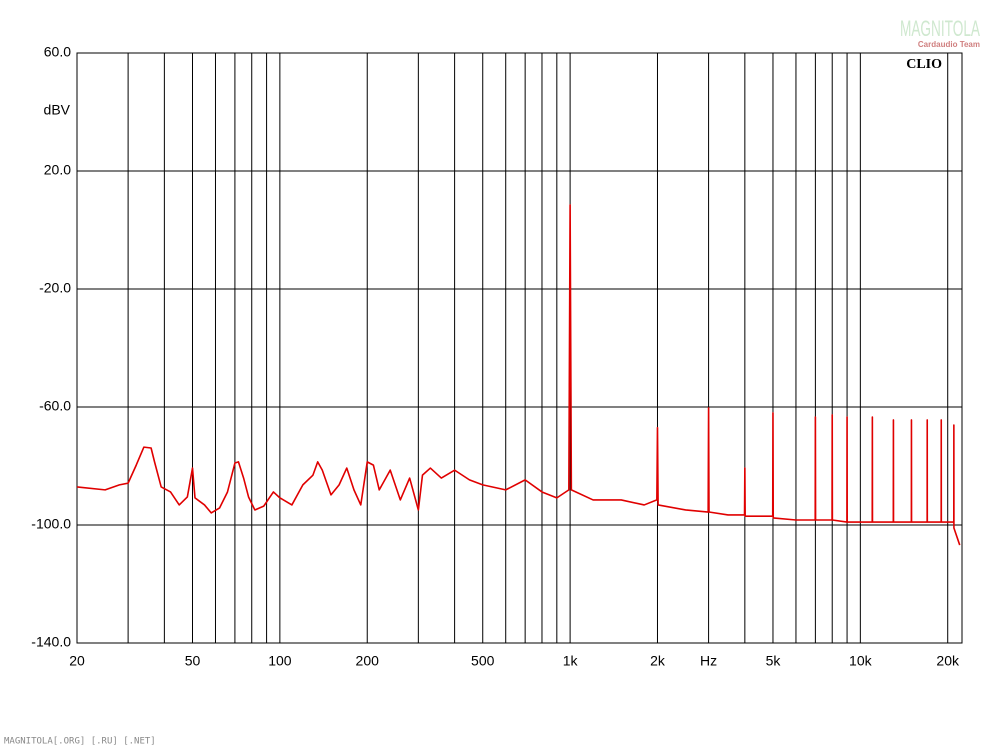  I want to click on watermark-sub: Cardaudio Team, so click(949, 44).